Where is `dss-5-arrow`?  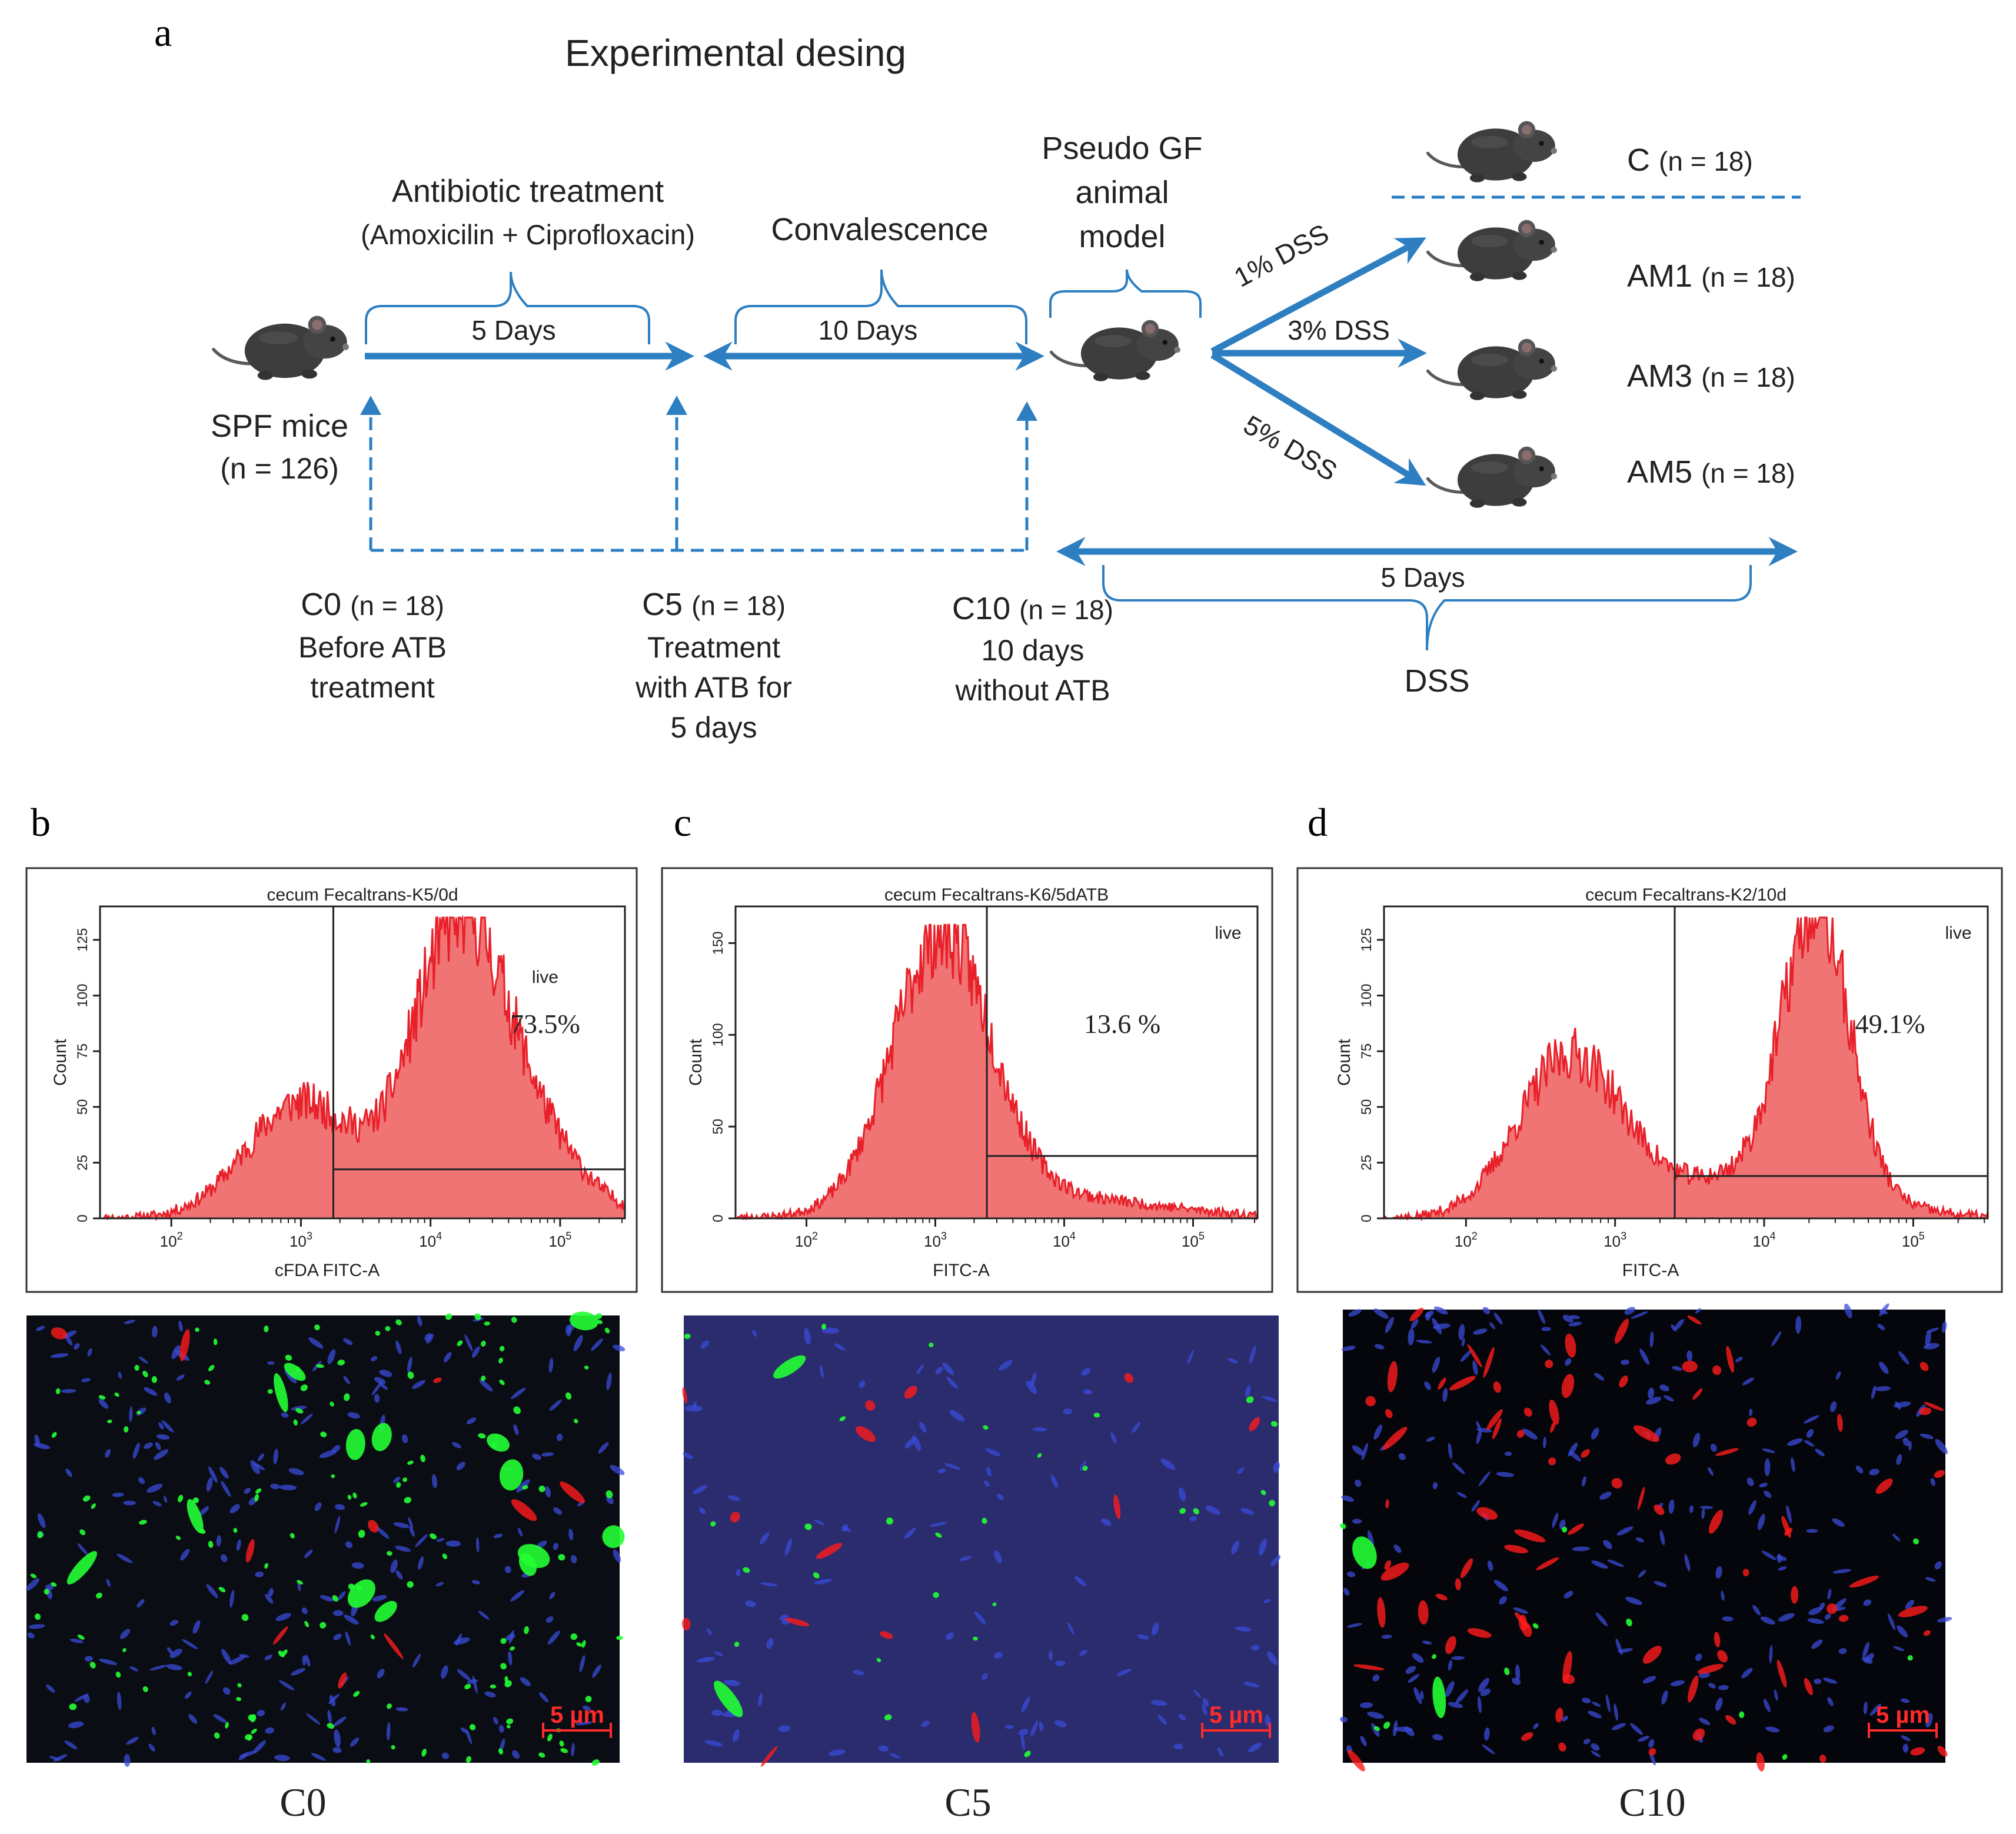 dss-5-arrow is located at coordinates (1318, 419).